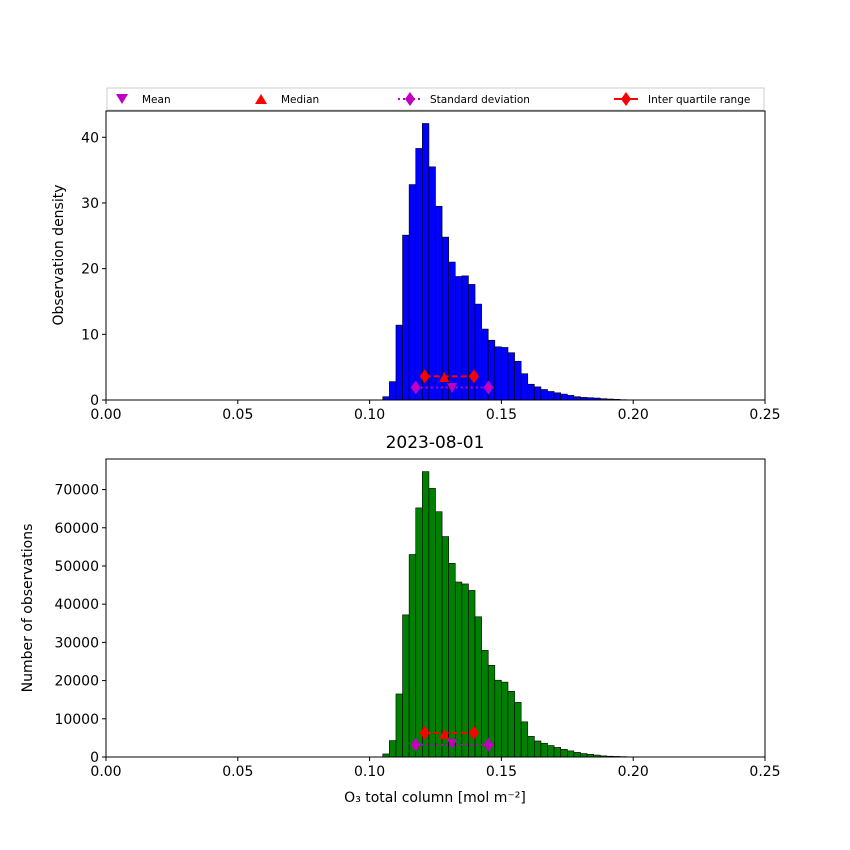 The image size is (850, 850). What do you see at coordinates (76, 682) in the screenshot?
I see `count-y-tick-label: 20000` at bounding box center [76, 682].